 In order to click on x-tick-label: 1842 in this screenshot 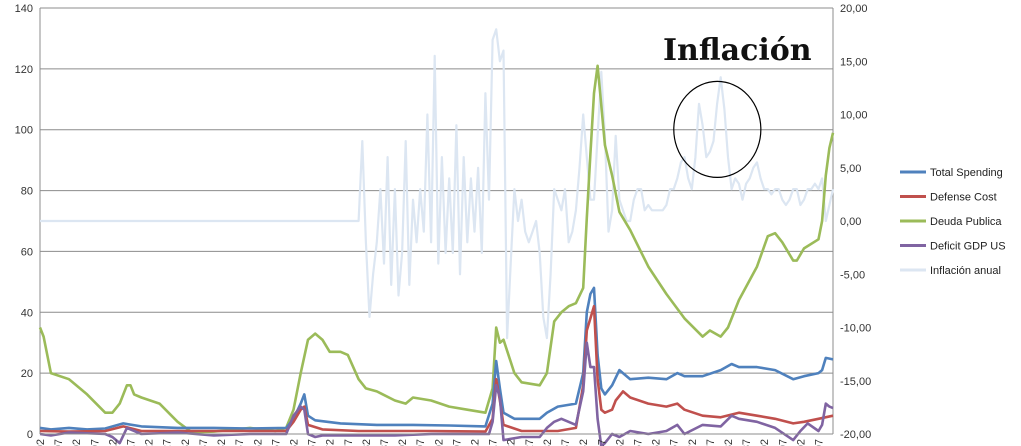, I will do `click(222, 442)`.